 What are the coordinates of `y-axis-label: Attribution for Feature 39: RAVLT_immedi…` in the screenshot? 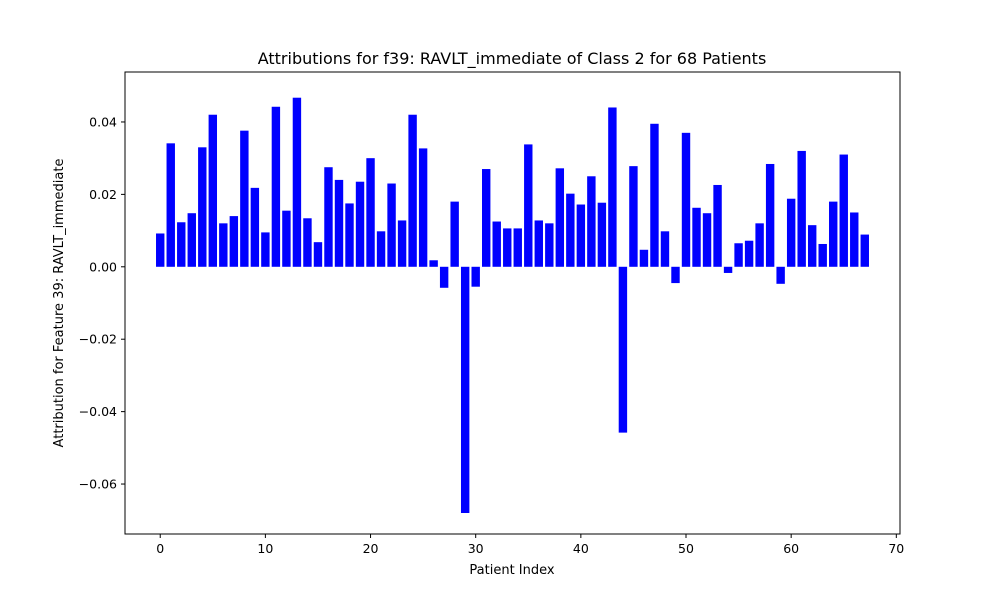 It's located at (59, 303).